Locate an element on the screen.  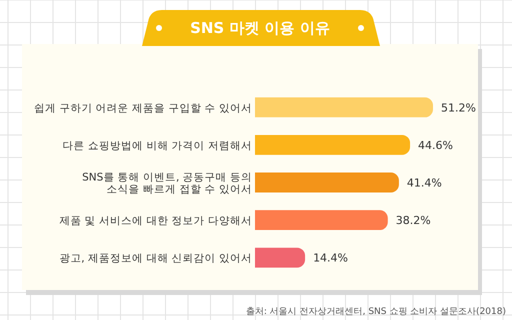
data-label: 14.4% is located at coordinates (330, 258).